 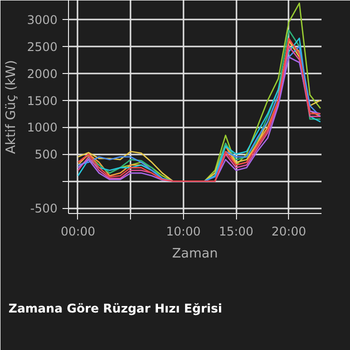 What do you see at coordinates (115, 309) in the screenshot?
I see `text: Zamana Göre Rüzgar Hızı Eğrisi` at bounding box center [115, 309].